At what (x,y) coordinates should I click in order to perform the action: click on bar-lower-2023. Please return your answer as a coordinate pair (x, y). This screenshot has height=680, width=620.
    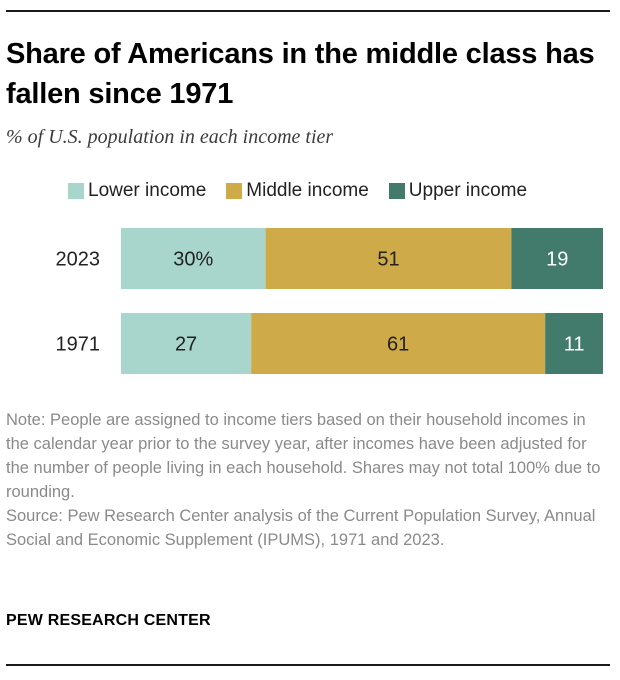
    Looking at the image, I should click on (193, 258).